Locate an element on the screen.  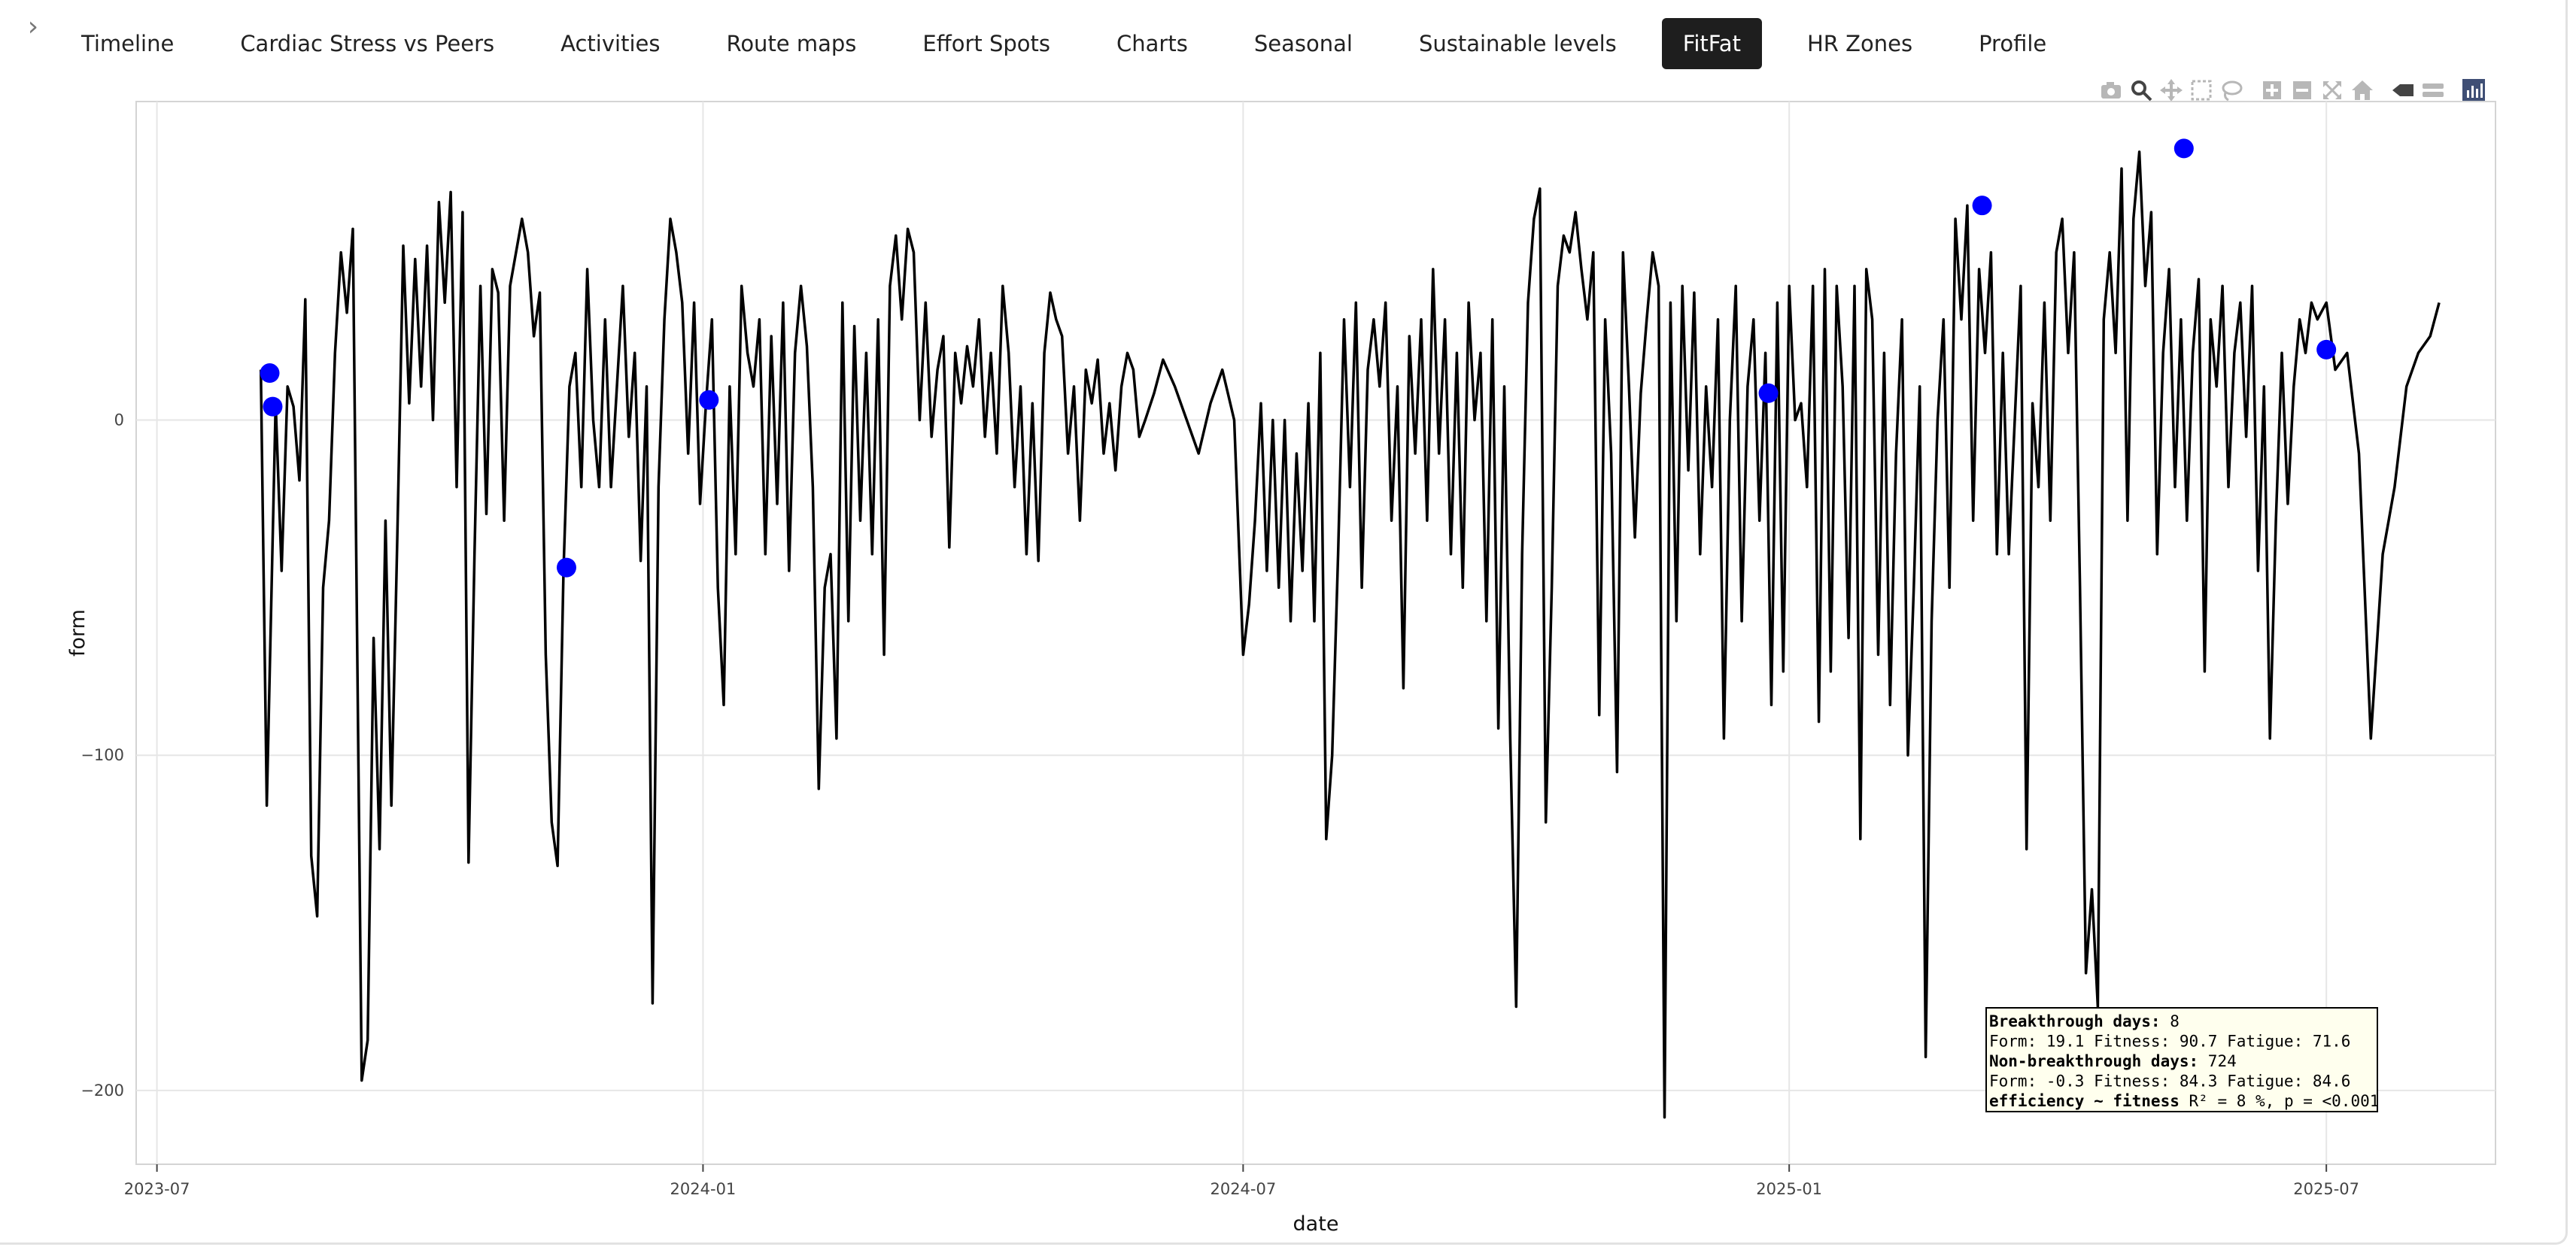
chevron-right-icon: › is located at coordinates (33, 26).